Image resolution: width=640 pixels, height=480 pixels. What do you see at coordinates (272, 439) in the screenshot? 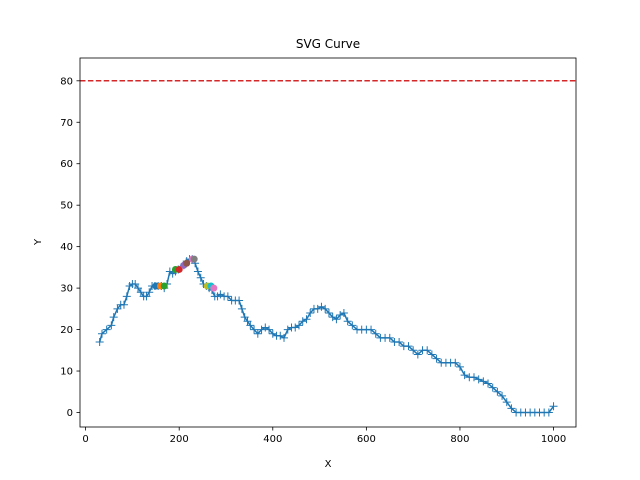
I see `x-tick-label: 400` at bounding box center [272, 439].